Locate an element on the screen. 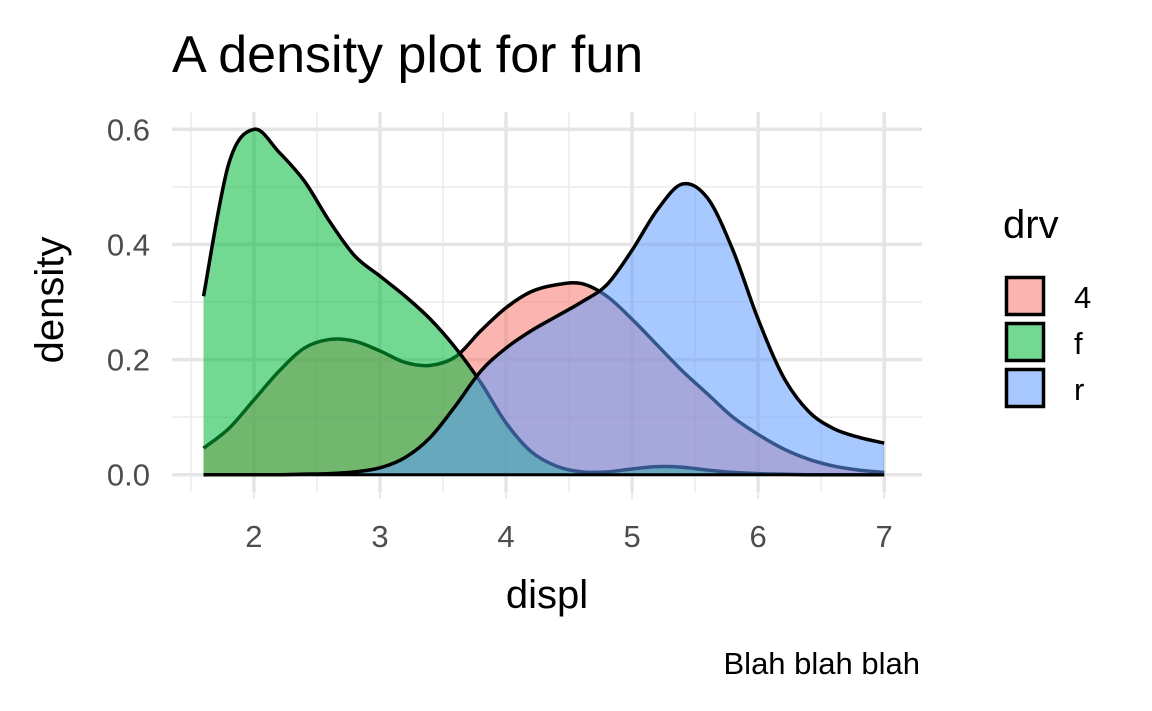  x-tick-label: 3 is located at coordinates (379, 536).